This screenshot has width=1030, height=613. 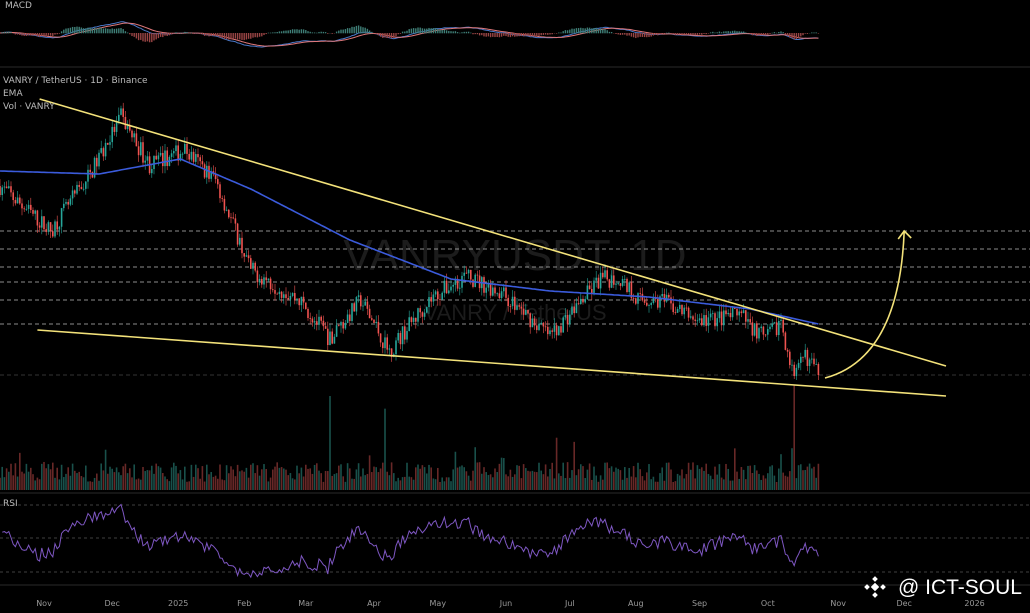 What do you see at coordinates (10, 504) in the screenshot?
I see `rsi-label: RSI` at bounding box center [10, 504].